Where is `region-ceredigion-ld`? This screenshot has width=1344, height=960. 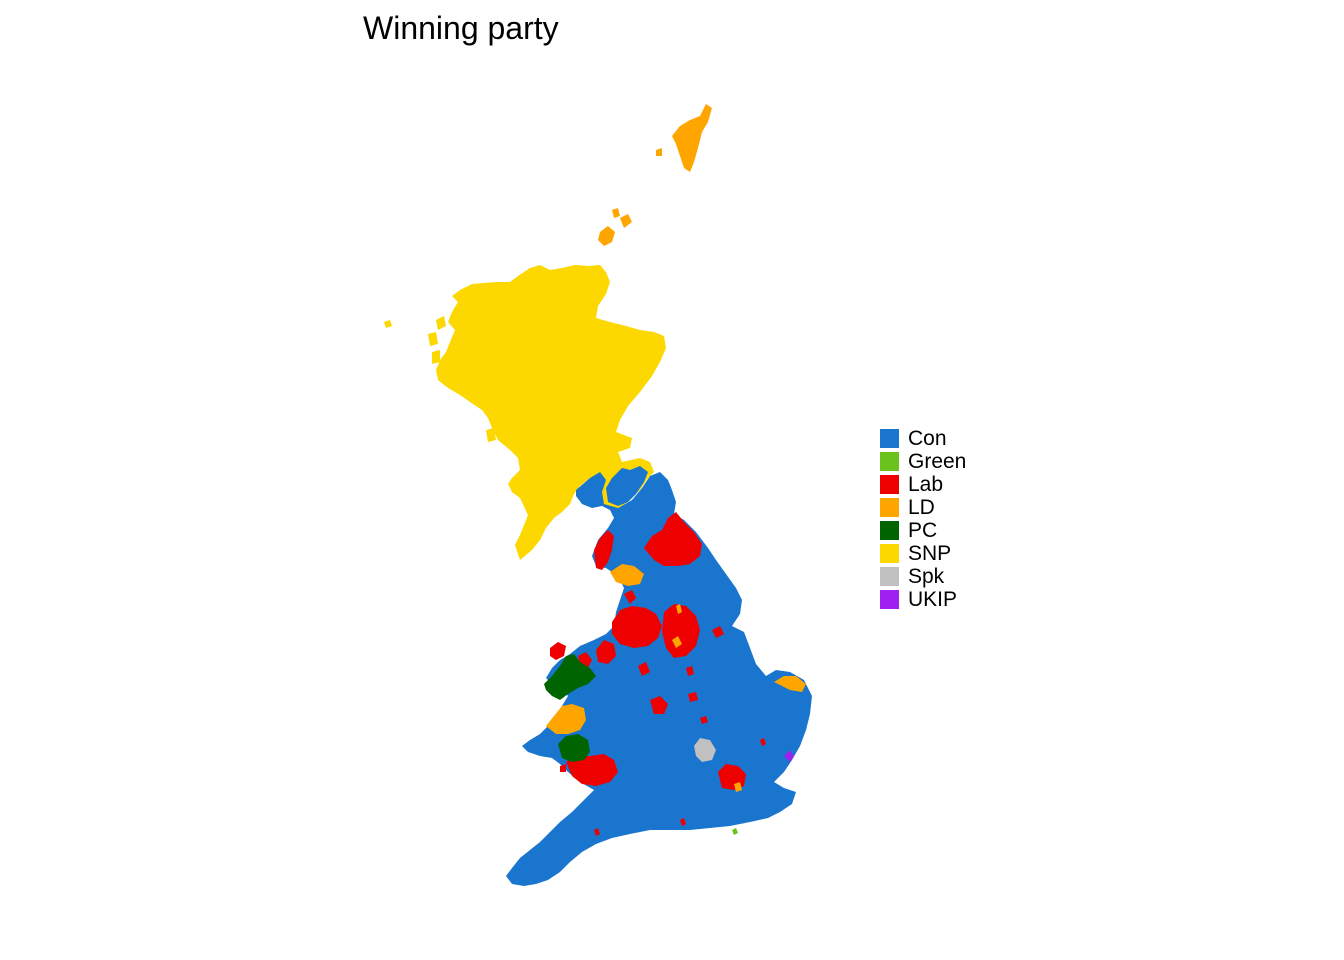 region-ceredigion-ld is located at coordinates (566, 719).